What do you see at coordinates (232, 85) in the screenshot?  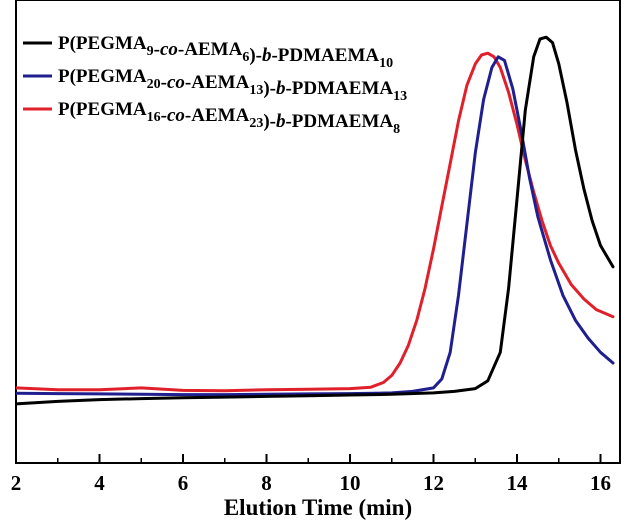 I see `legend-label-2: P(PEGMA20-co-AEMA13)-b-PDMAEMA13` at bounding box center [232, 85].